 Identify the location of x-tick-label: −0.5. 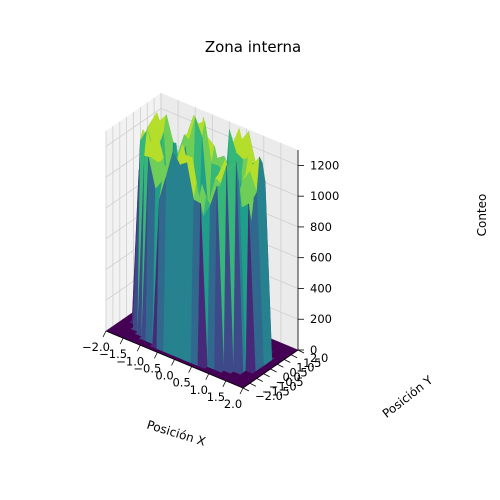
(147, 368).